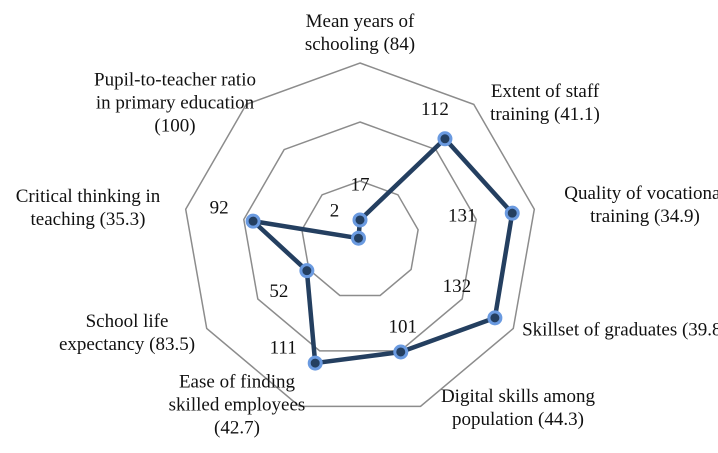  I want to click on grid-ring, so click(360, 238).